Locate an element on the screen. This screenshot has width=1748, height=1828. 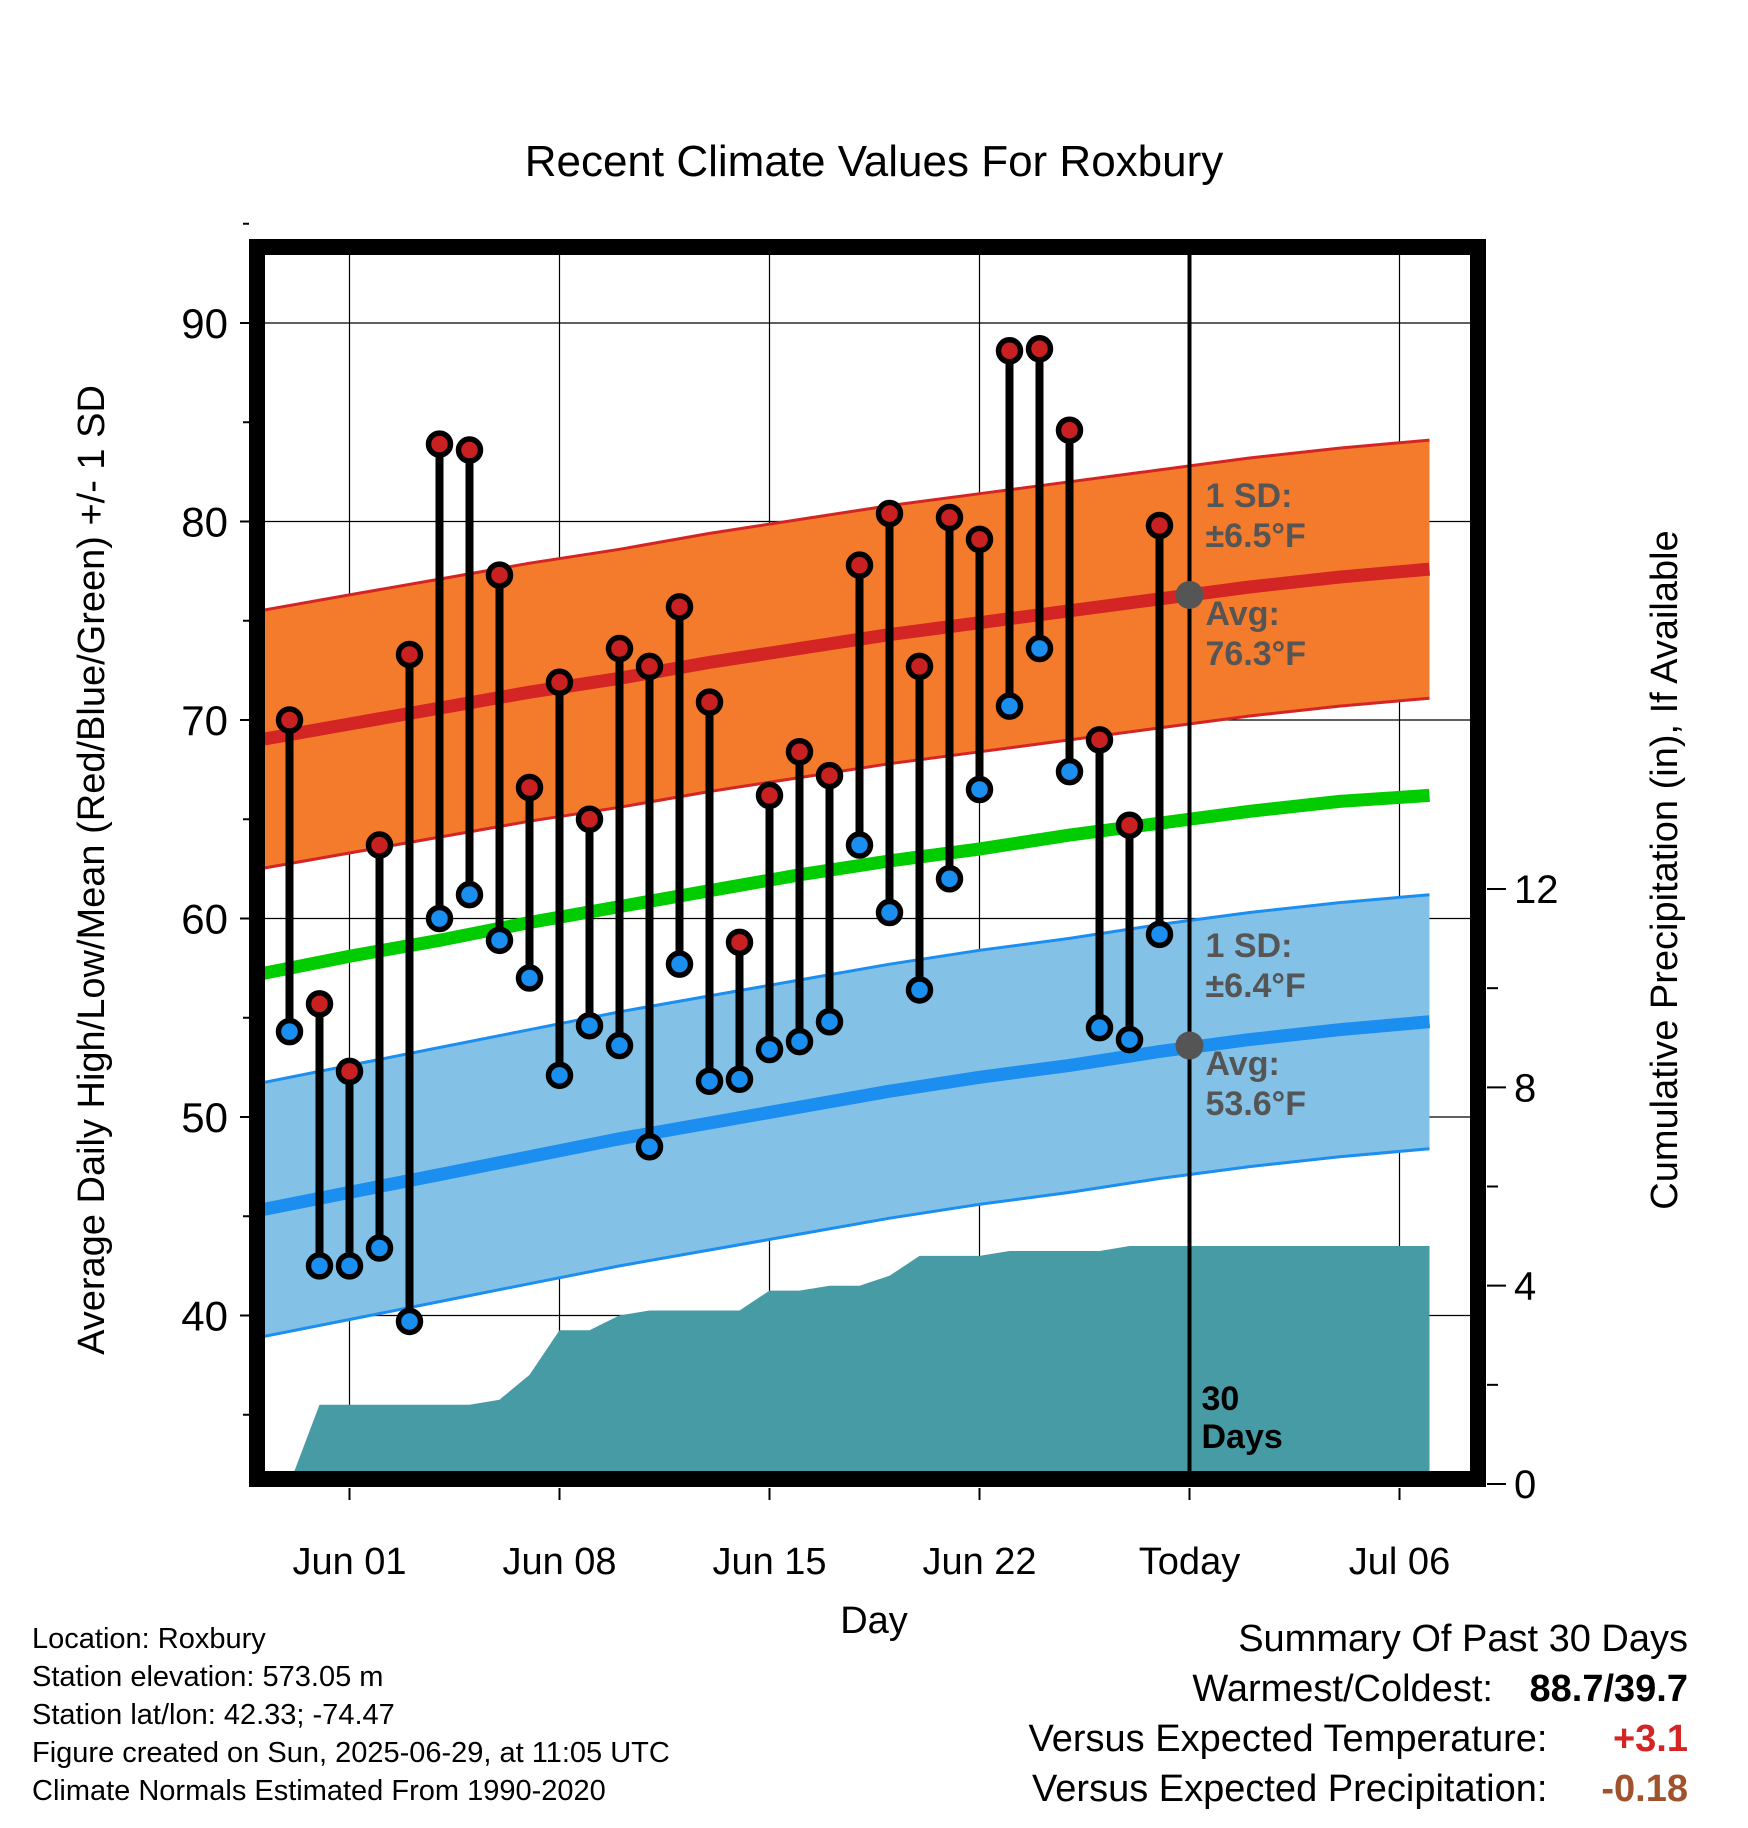
x-tick-label: Jun 01 is located at coordinates (349, 1562).